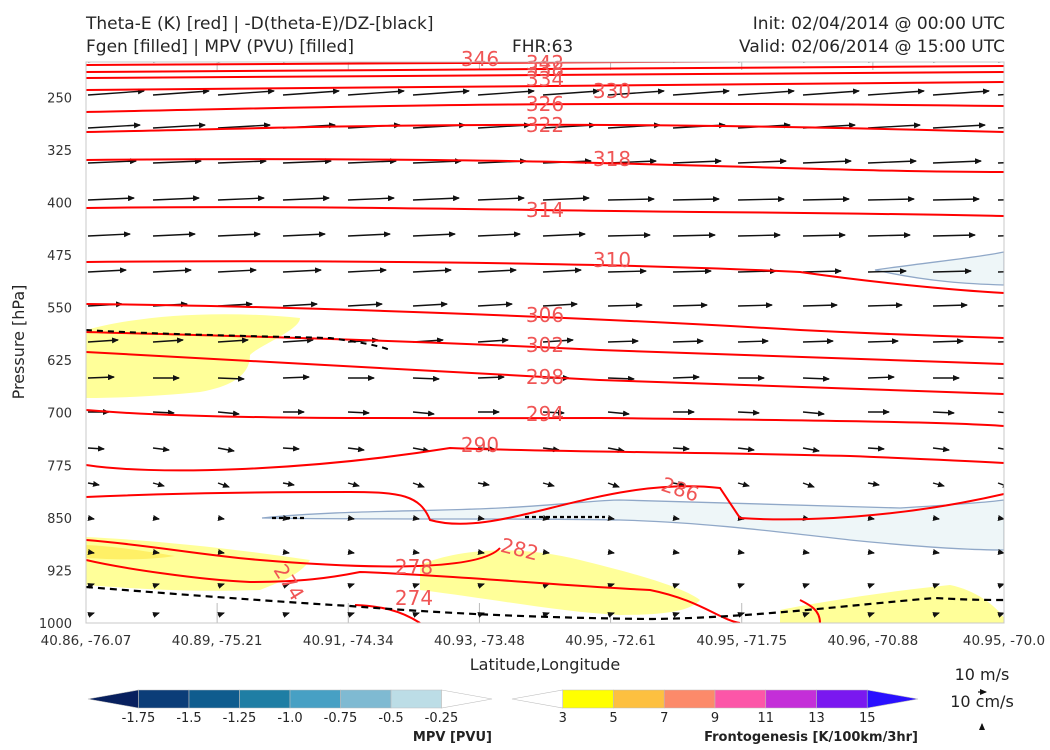 The image size is (1050, 750). I want to click on forecast-hour: FHR:63, so click(543, 47).